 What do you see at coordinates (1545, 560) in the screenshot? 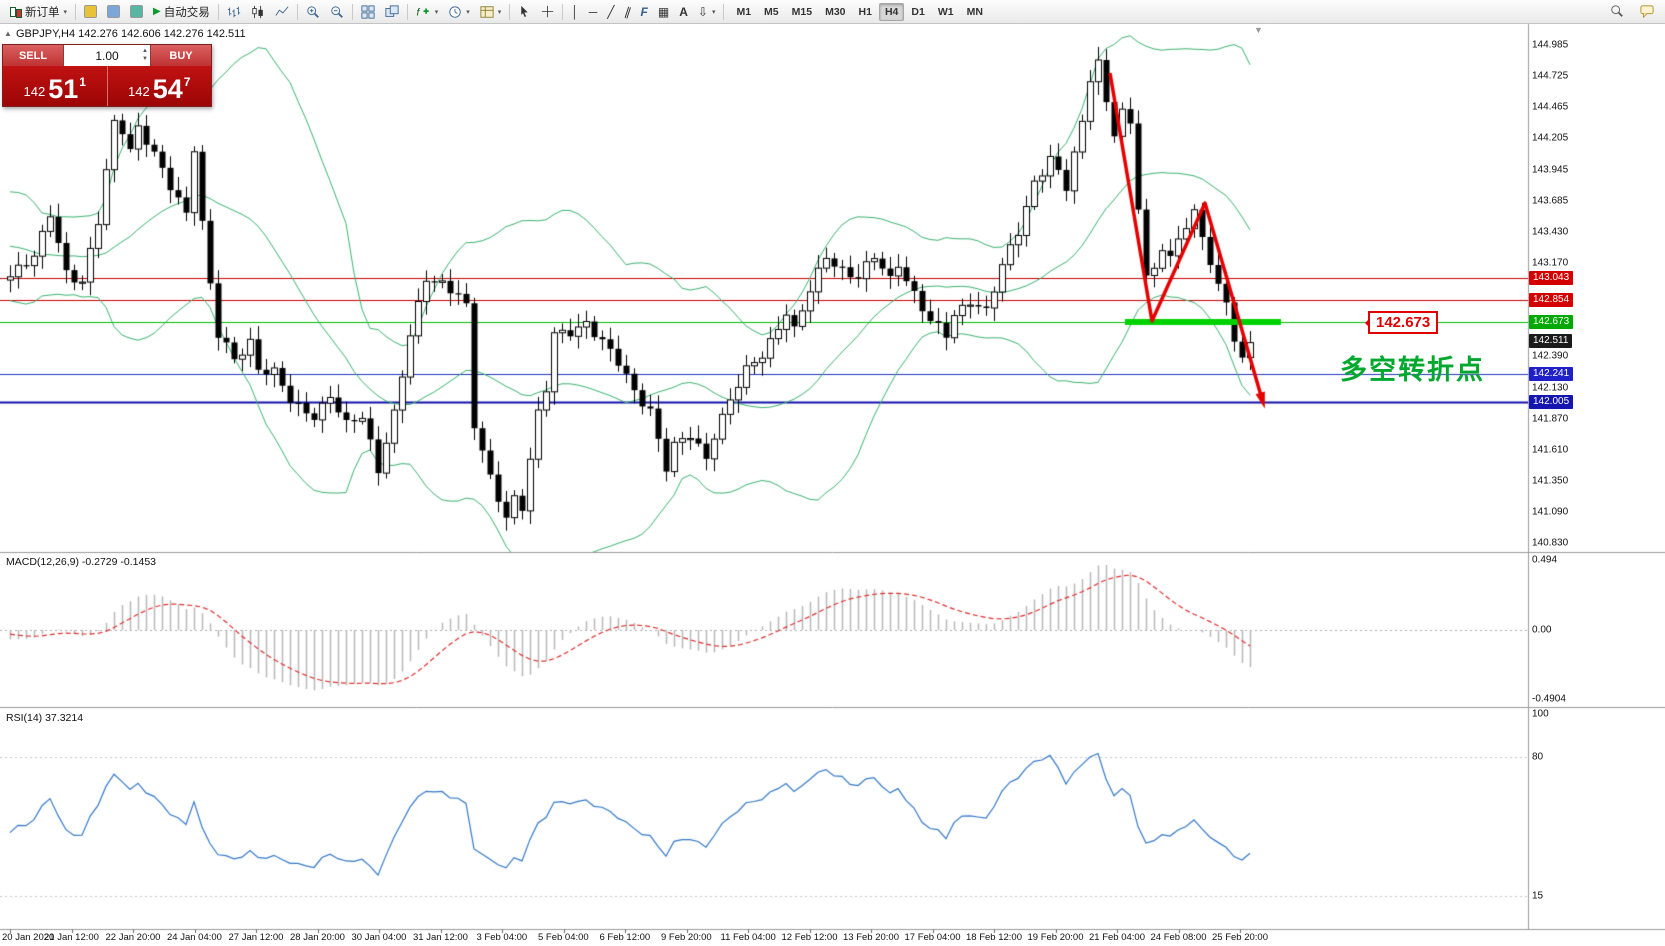
I see `macd-scale-top: 0.494` at bounding box center [1545, 560].